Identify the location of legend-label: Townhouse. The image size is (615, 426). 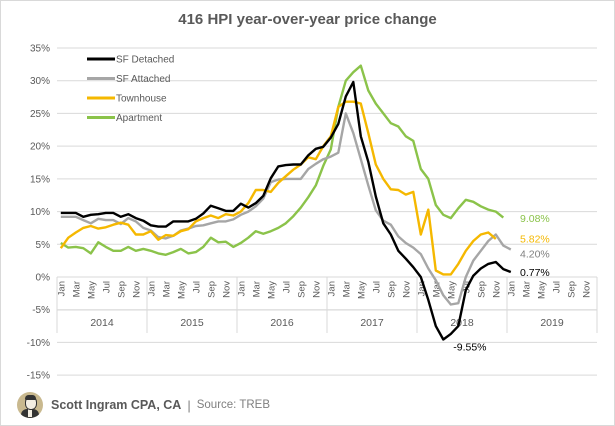
(141, 99).